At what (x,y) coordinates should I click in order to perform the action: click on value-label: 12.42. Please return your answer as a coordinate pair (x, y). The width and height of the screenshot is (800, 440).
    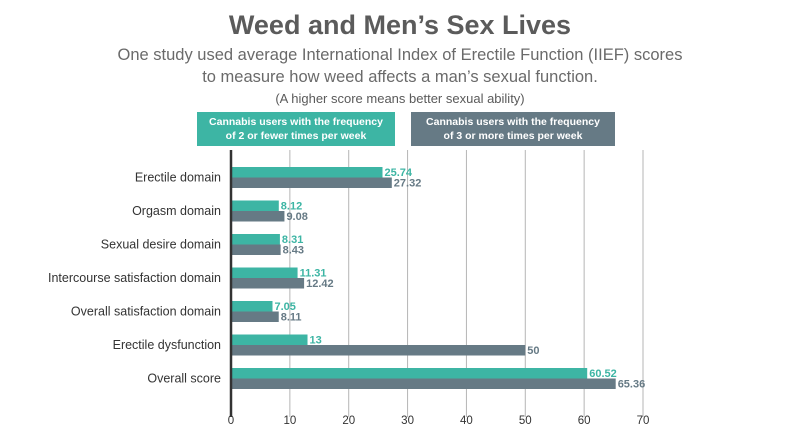
    Looking at the image, I should click on (320, 284).